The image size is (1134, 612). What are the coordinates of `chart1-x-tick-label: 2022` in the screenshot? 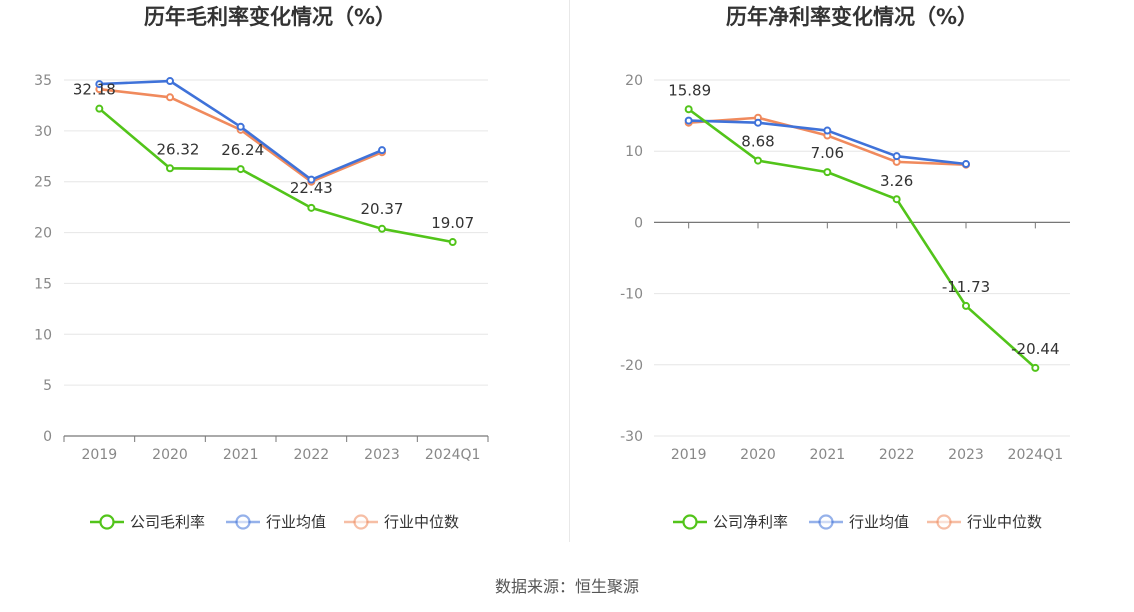 It's located at (312, 455).